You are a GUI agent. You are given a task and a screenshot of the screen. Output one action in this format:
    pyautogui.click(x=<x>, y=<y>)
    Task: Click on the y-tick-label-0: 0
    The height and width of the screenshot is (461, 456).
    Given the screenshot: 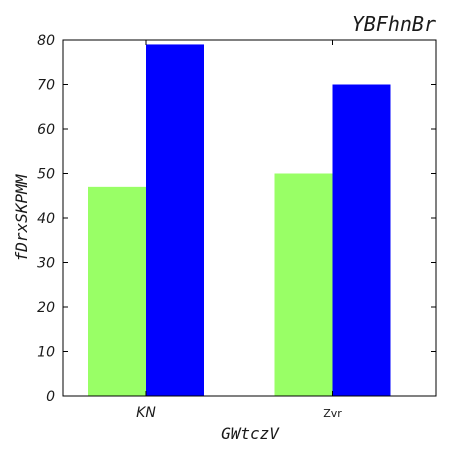 What is the action you would take?
    pyautogui.click(x=50, y=397)
    